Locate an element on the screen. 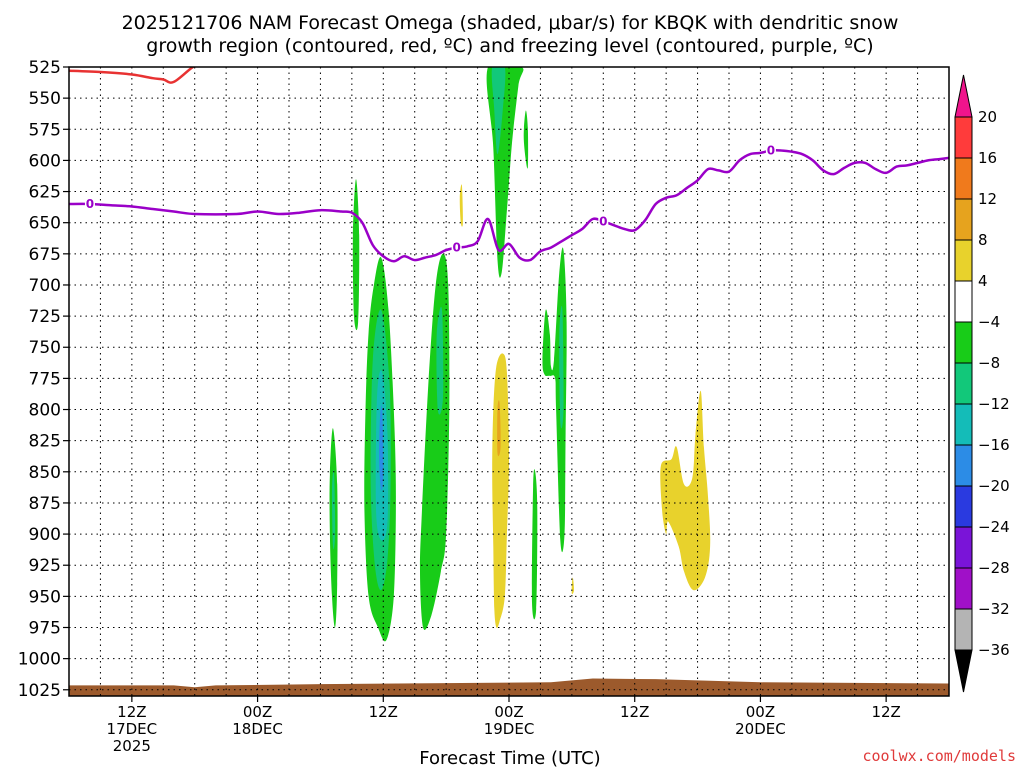 This screenshot has width=1024, height=768. xtick-label-6-0: 12Z is located at coordinates (885, 712).